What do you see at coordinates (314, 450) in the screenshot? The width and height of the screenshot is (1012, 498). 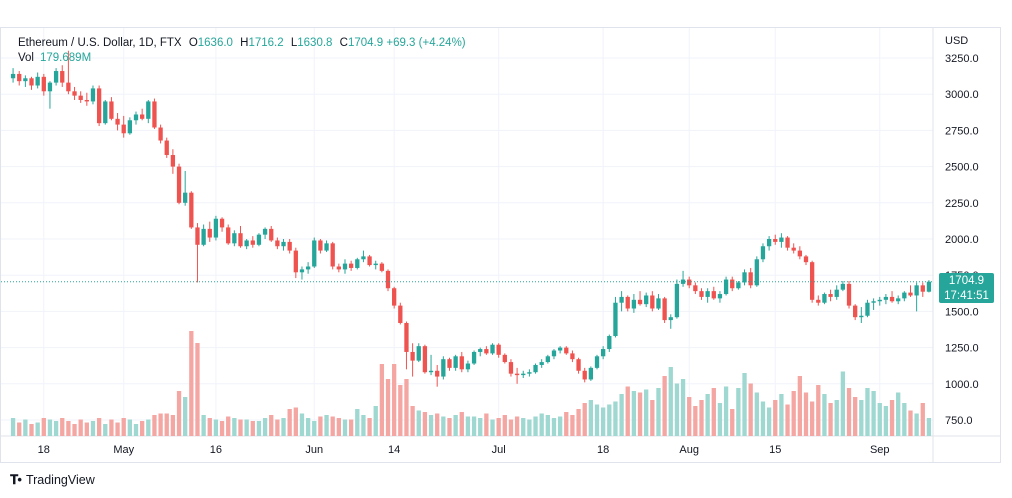 I see `time-tick-label: Jun` at bounding box center [314, 450].